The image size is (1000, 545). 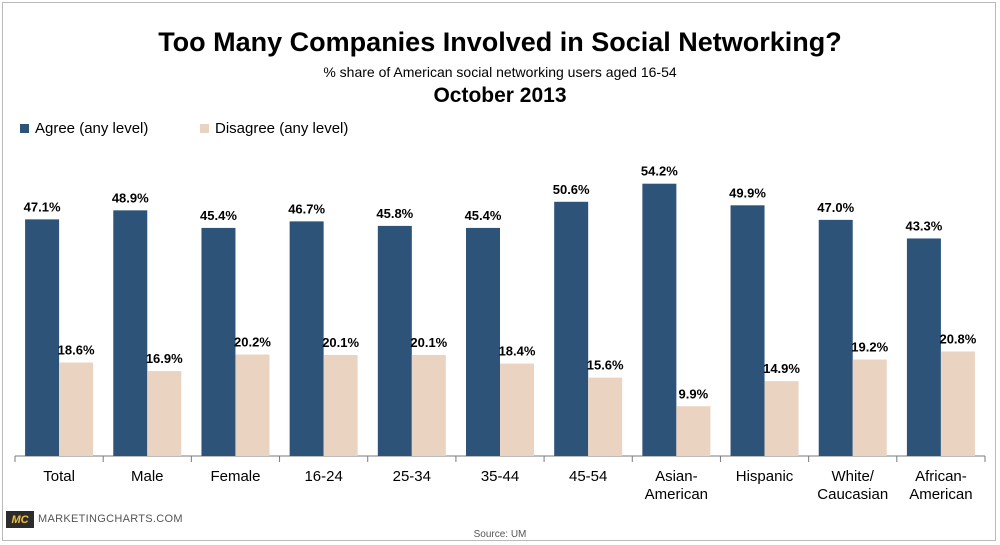 What do you see at coordinates (59, 476) in the screenshot?
I see `category-label: Total` at bounding box center [59, 476].